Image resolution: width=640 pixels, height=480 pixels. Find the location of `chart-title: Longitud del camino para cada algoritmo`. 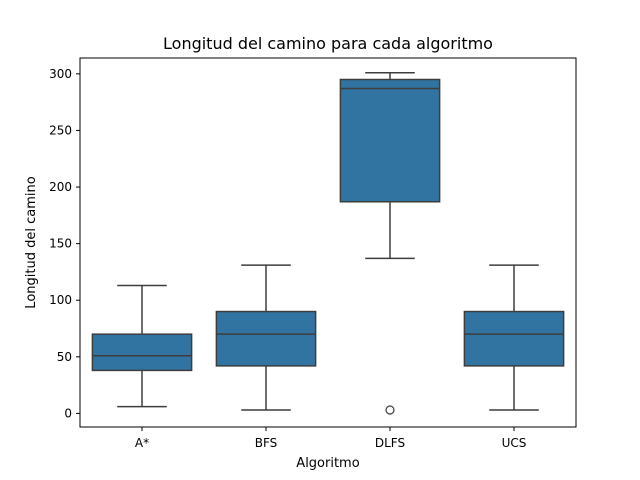

chart-title: Longitud del camino para cada algoritmo is located at coordinates (328, 43).